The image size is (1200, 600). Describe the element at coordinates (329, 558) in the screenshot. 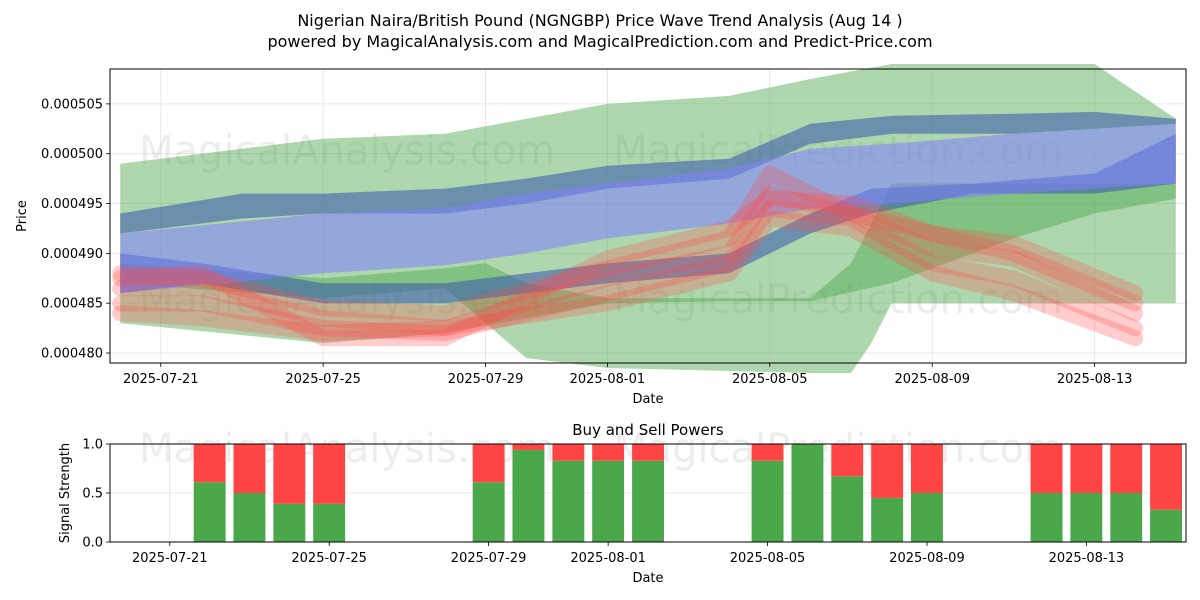

I see `signal-x-tick-label-1: 2025-07-25` at that location.